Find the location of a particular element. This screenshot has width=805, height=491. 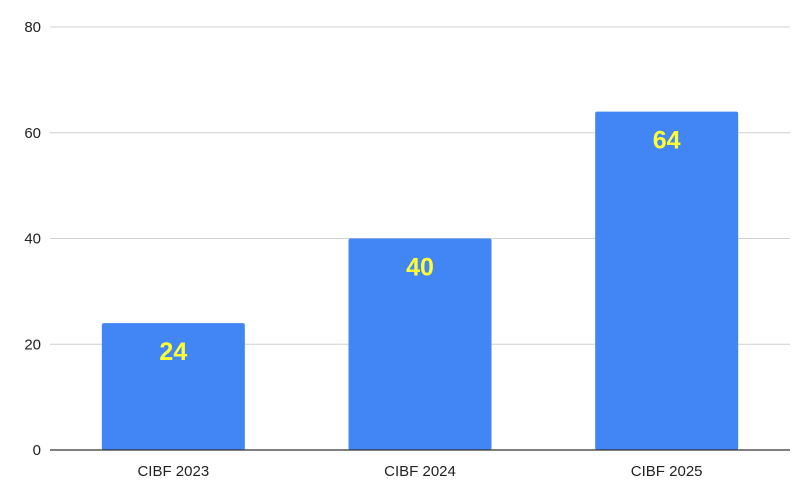

y-axis-ticks: 0 20 40 60 80 is located at coordinates (32, 239).